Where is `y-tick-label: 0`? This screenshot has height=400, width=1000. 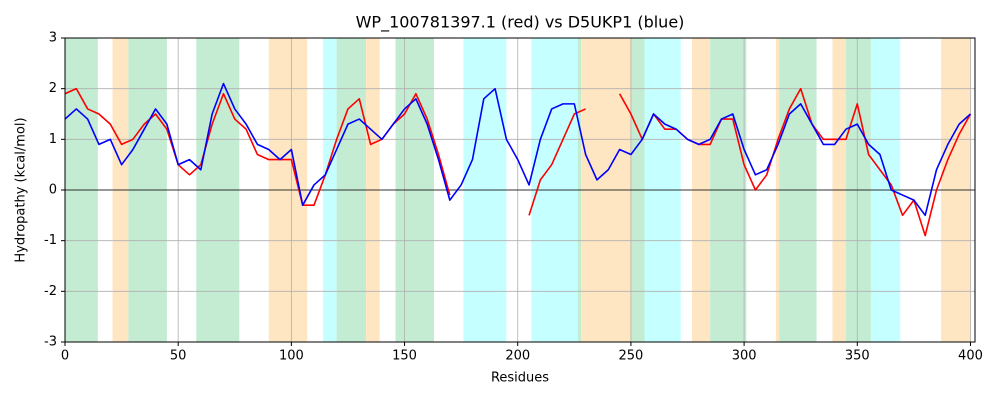
y-tick-label: 0 is located at coordinates (53, 190).